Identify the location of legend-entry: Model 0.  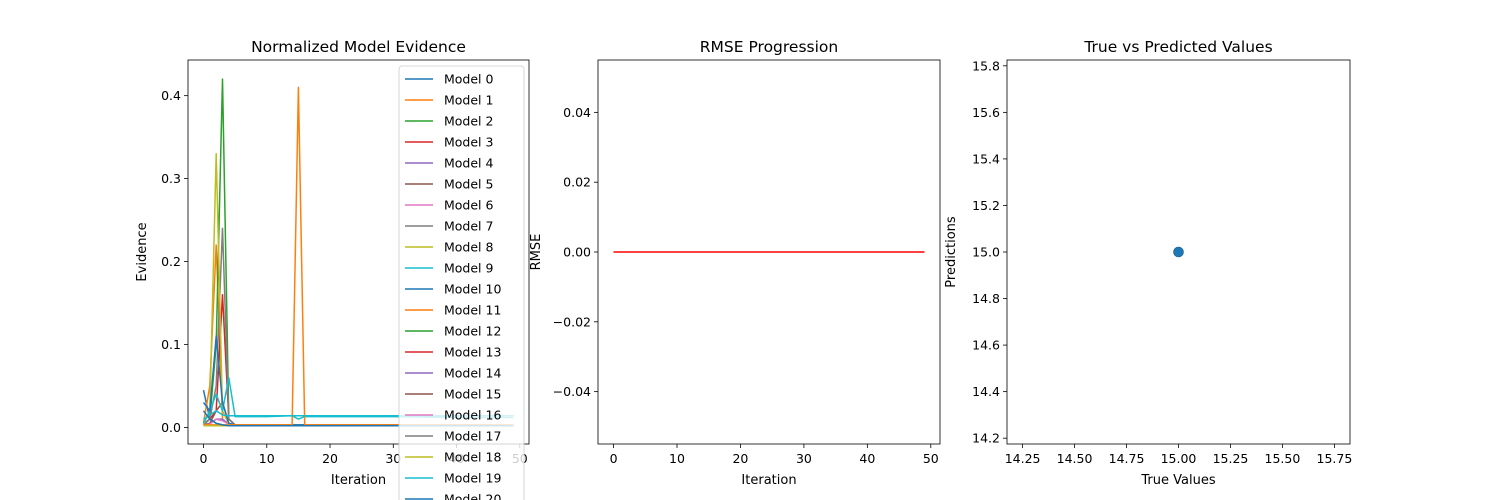
(469, 79).